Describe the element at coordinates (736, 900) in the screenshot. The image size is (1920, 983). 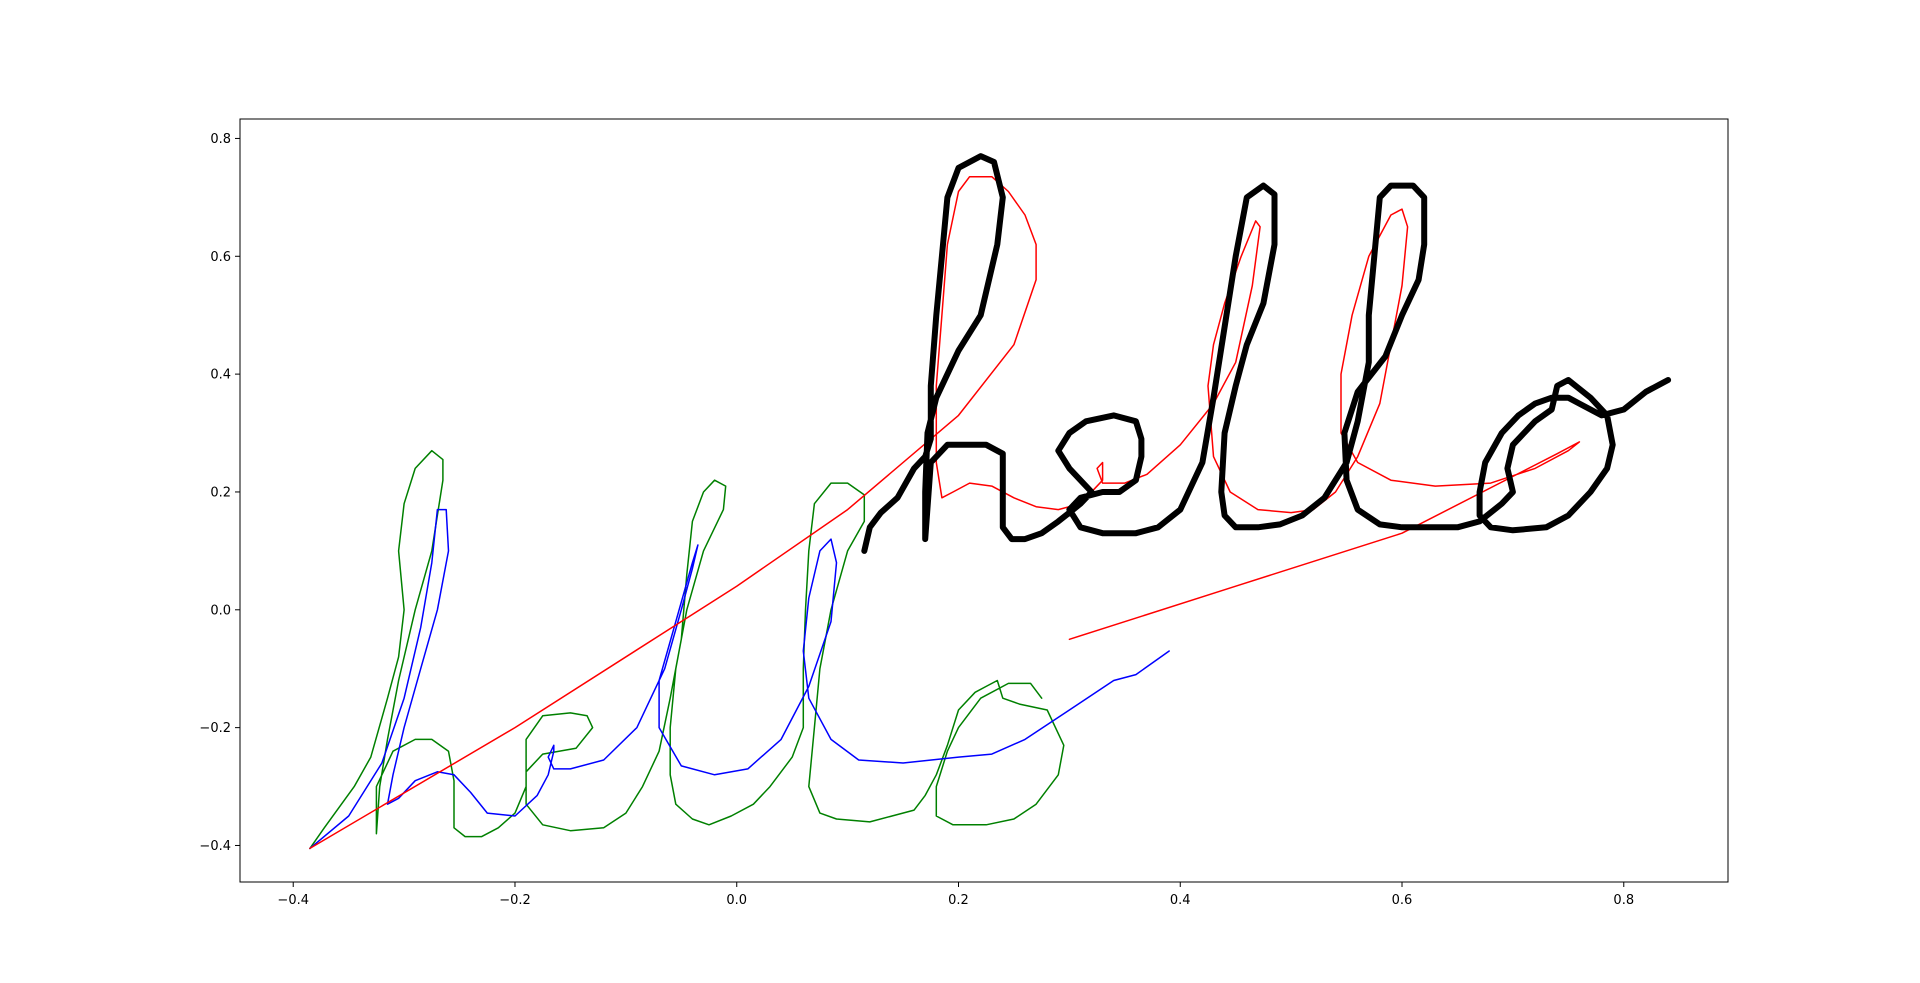
I see `x-tick-label: 0.0` at that location.